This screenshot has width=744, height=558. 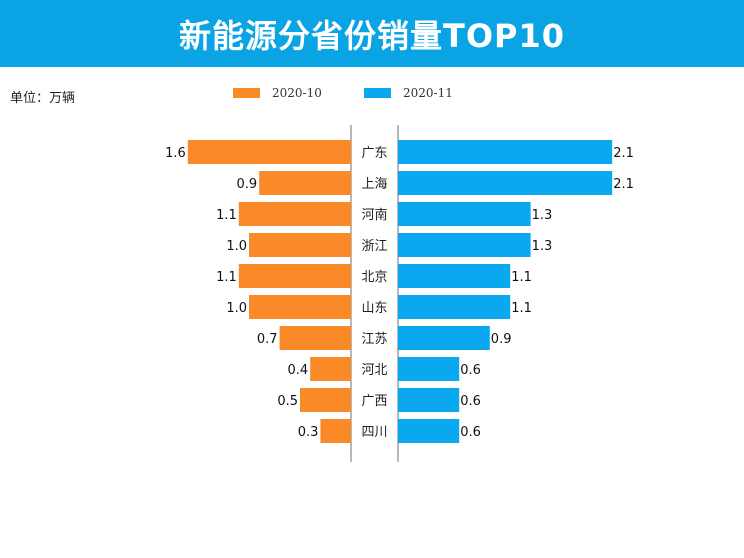 What do you see at coordinates (374, 401) in the screenshot?
I see `category-label: 广西` at bounding box center [374, 401].